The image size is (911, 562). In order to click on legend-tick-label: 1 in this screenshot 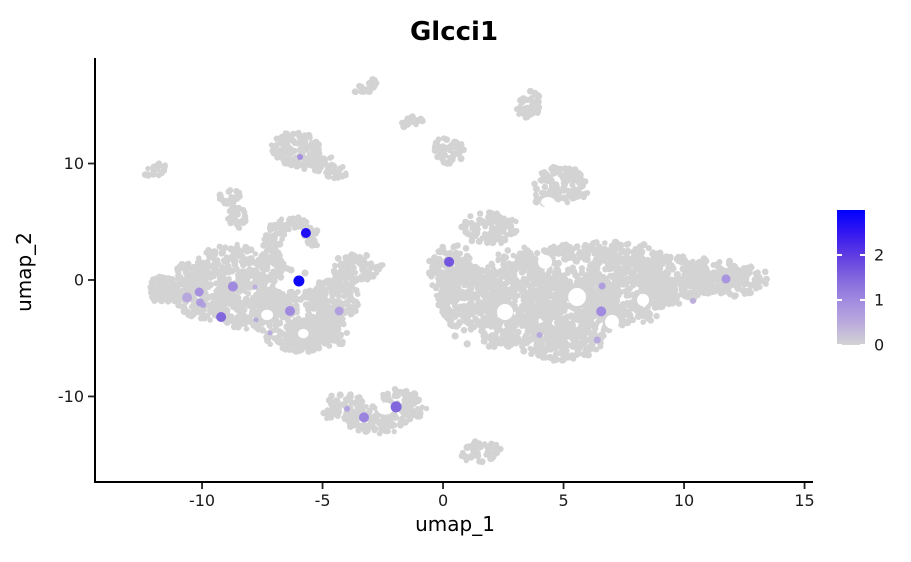, I will do `click(879, 300)`.